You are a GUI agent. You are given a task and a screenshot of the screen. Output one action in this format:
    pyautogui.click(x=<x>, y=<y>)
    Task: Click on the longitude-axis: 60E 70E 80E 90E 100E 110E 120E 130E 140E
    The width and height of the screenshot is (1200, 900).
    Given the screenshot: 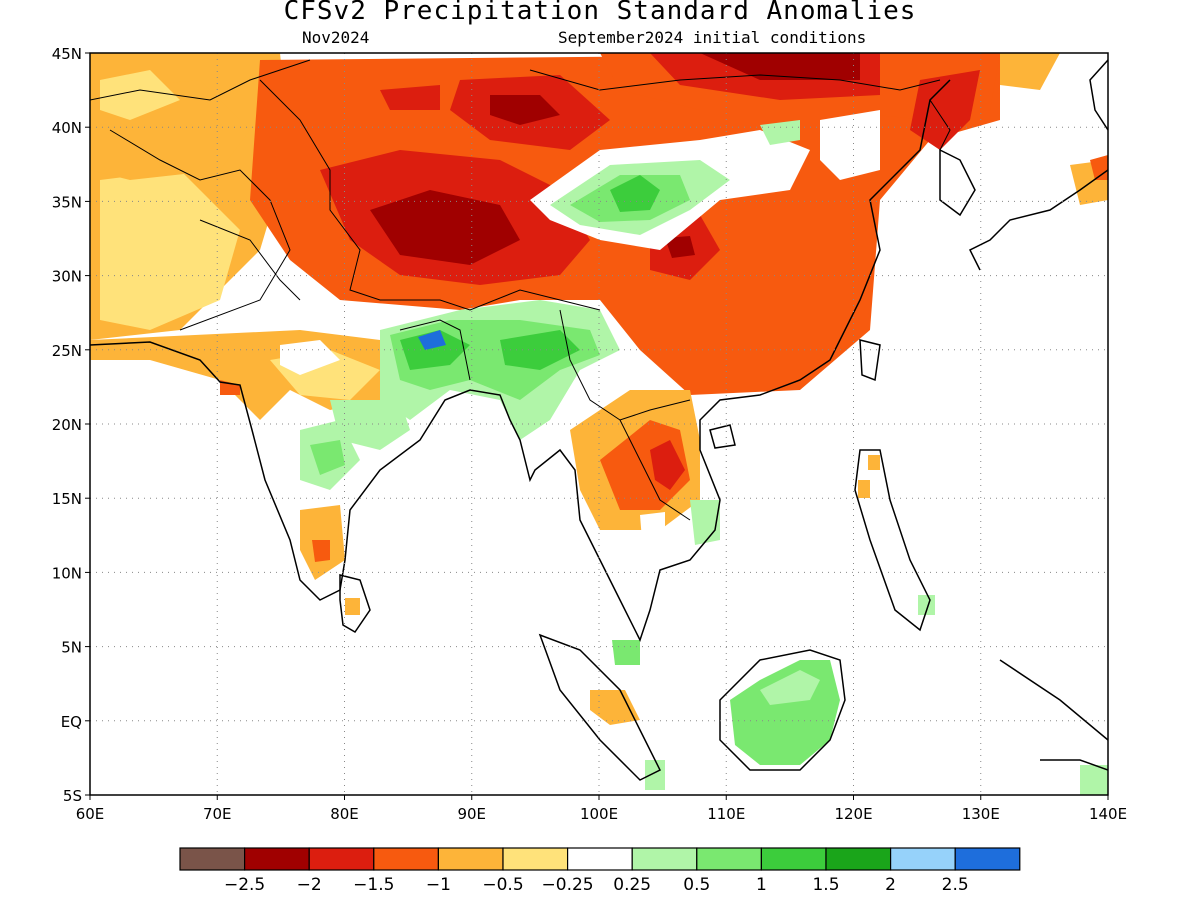 What is the action you would take?
    pyautogui.click(x=601, y=809)
    